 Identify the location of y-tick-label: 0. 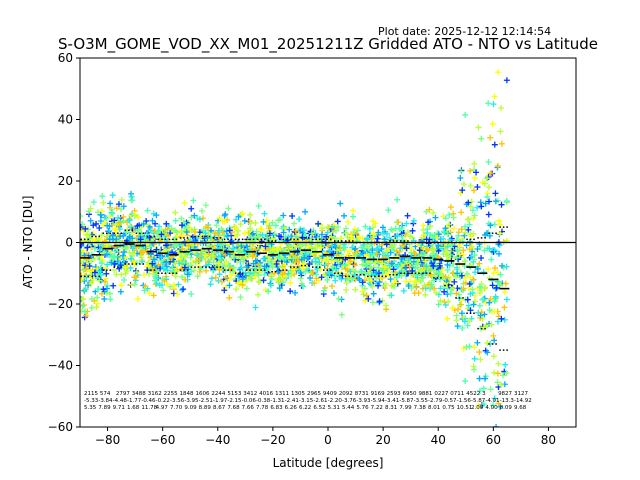
(69, 243).